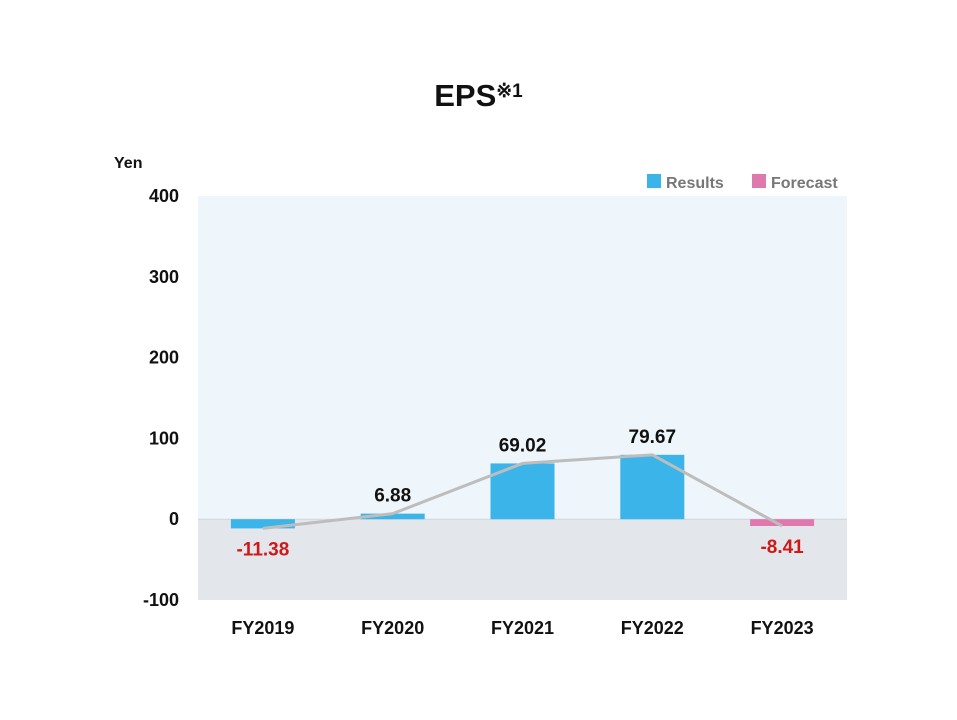  I want to click on legend-swatch-results, so click(654, 181).